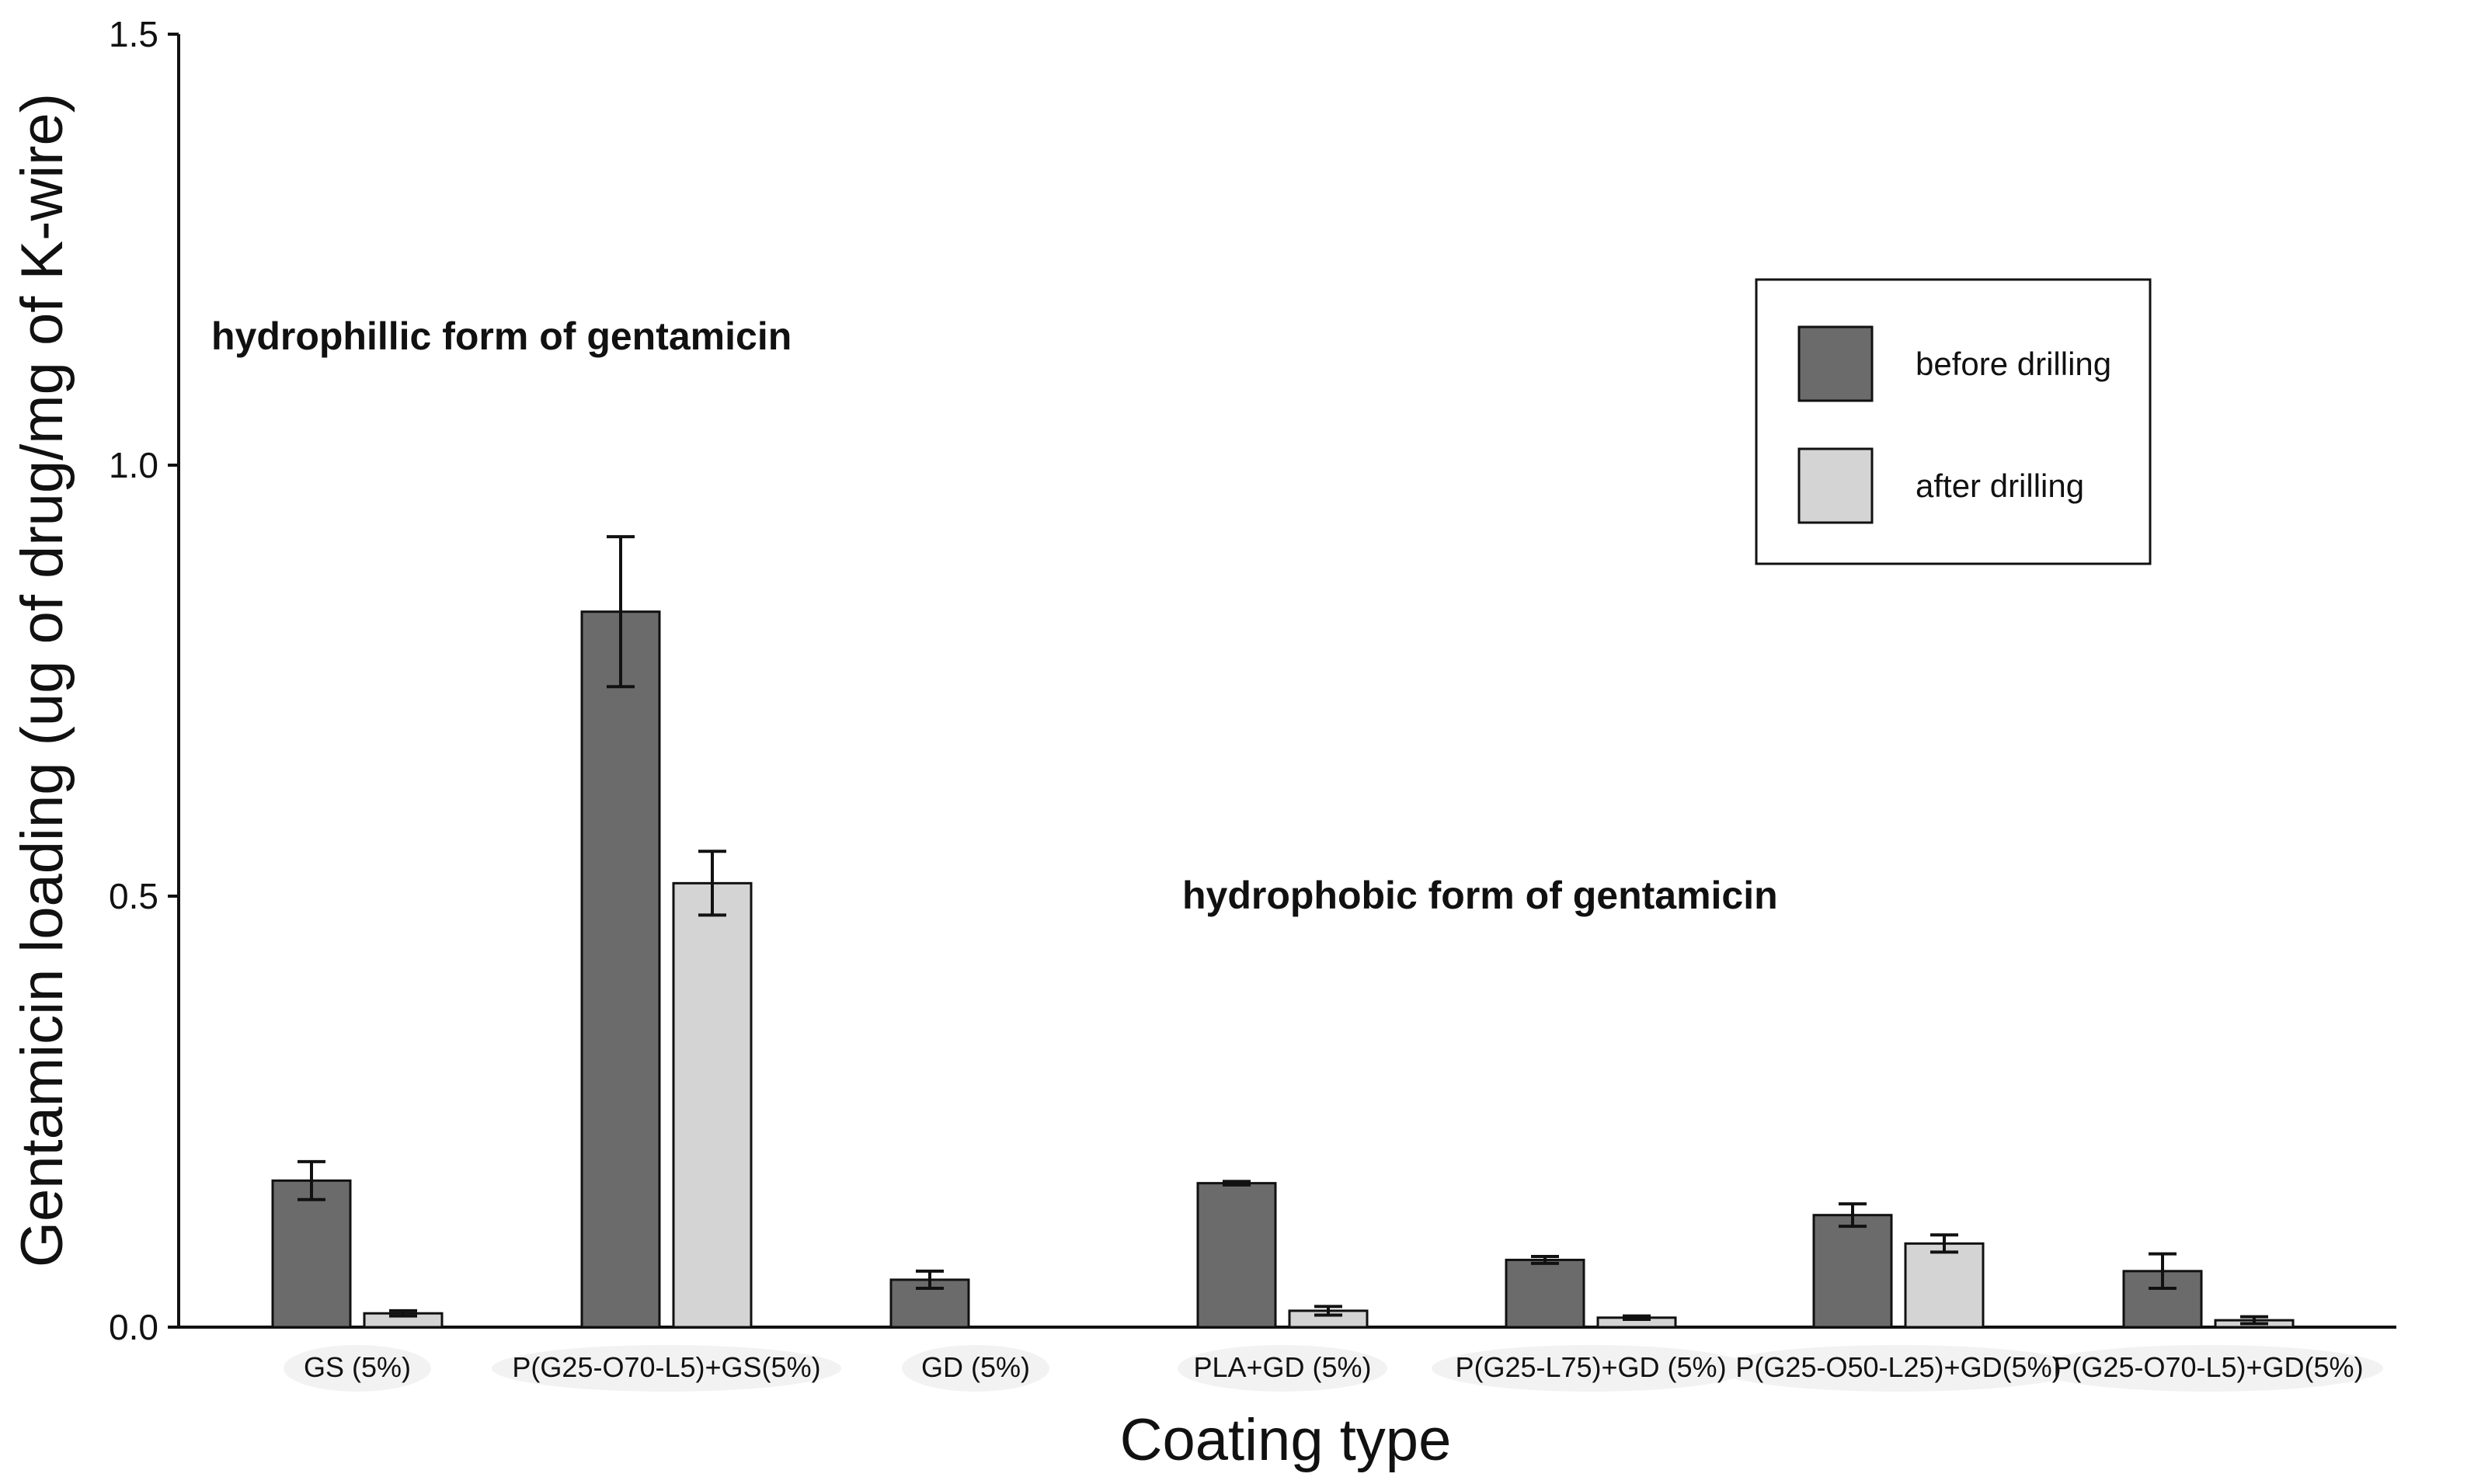 This screenshot has width=2488, height=1484. Describe the element at coordinates (1836, 363) in the screenshot. I see `legend-swatch-before` at that location.